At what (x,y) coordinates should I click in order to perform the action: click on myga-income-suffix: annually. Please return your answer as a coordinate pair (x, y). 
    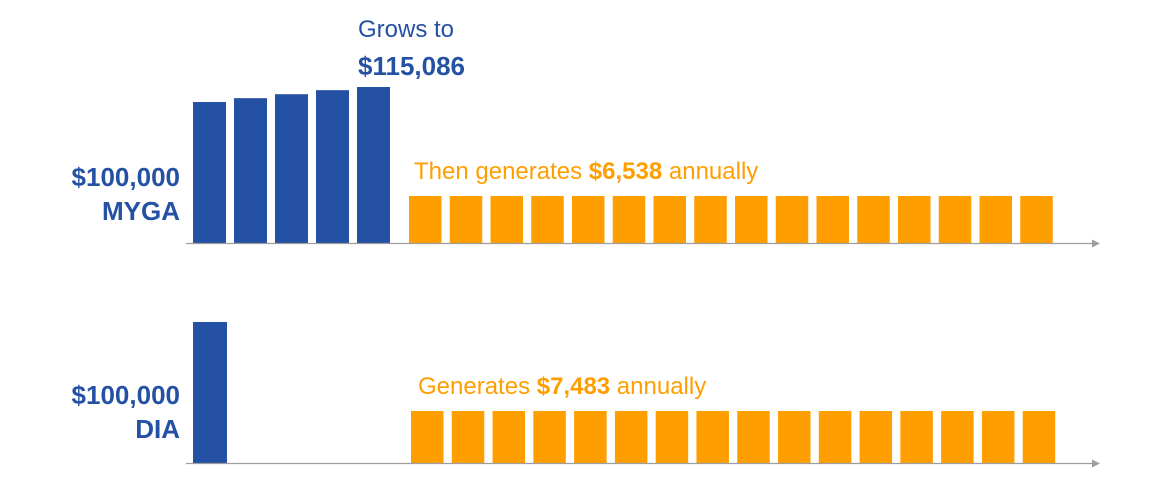
    Looking at the image, I should click on (710, 171).